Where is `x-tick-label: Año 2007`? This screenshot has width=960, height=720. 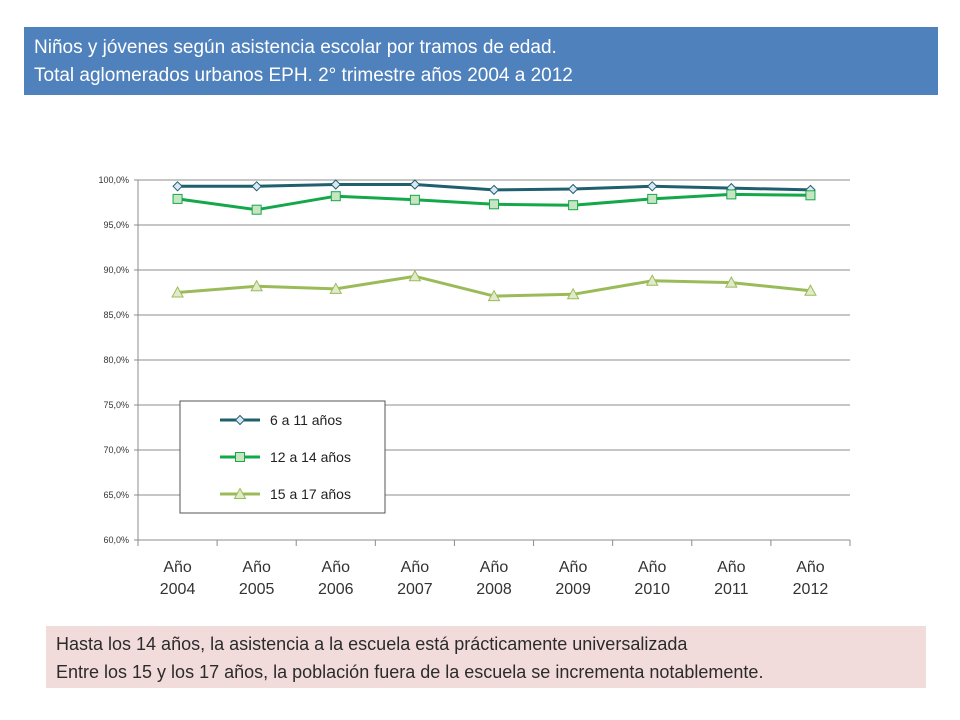
x-tick-label: Año 2007 is located at coordinates (415, 578).